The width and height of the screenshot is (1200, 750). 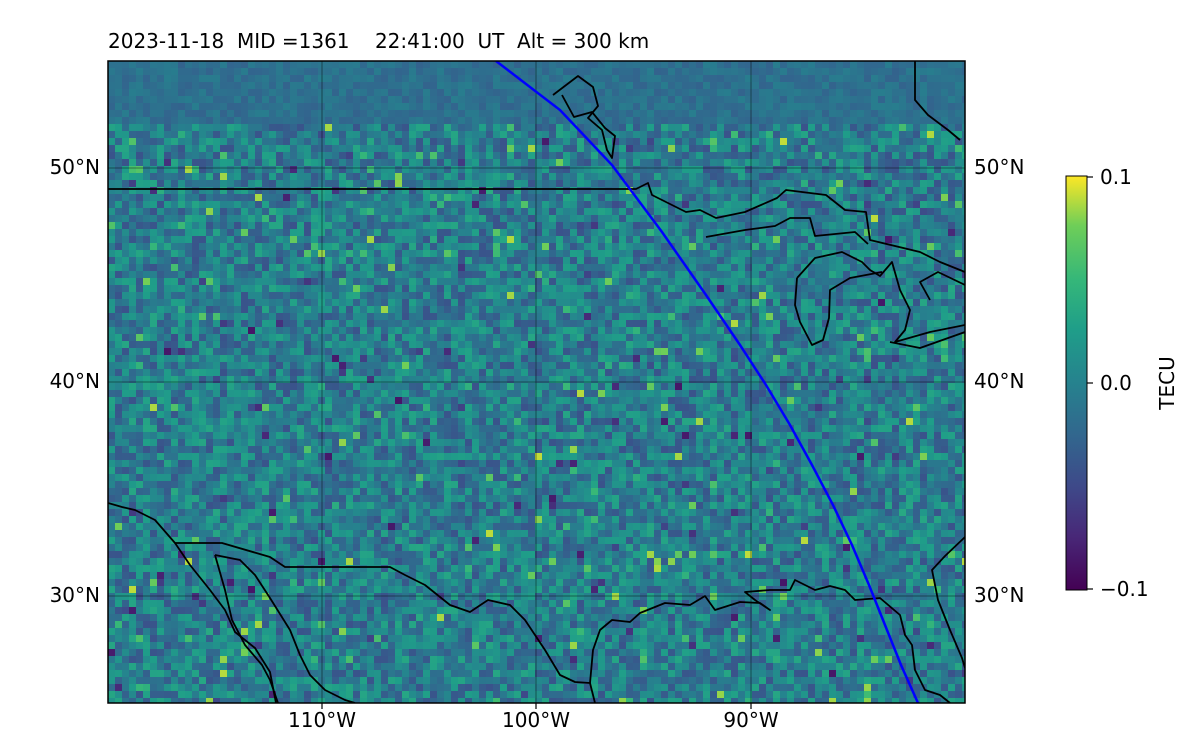 What do you see at coordinates (74, 167) in the screenshot?
I see `lat-label-50n-left: 50°N` at bounding box center [74, 167].